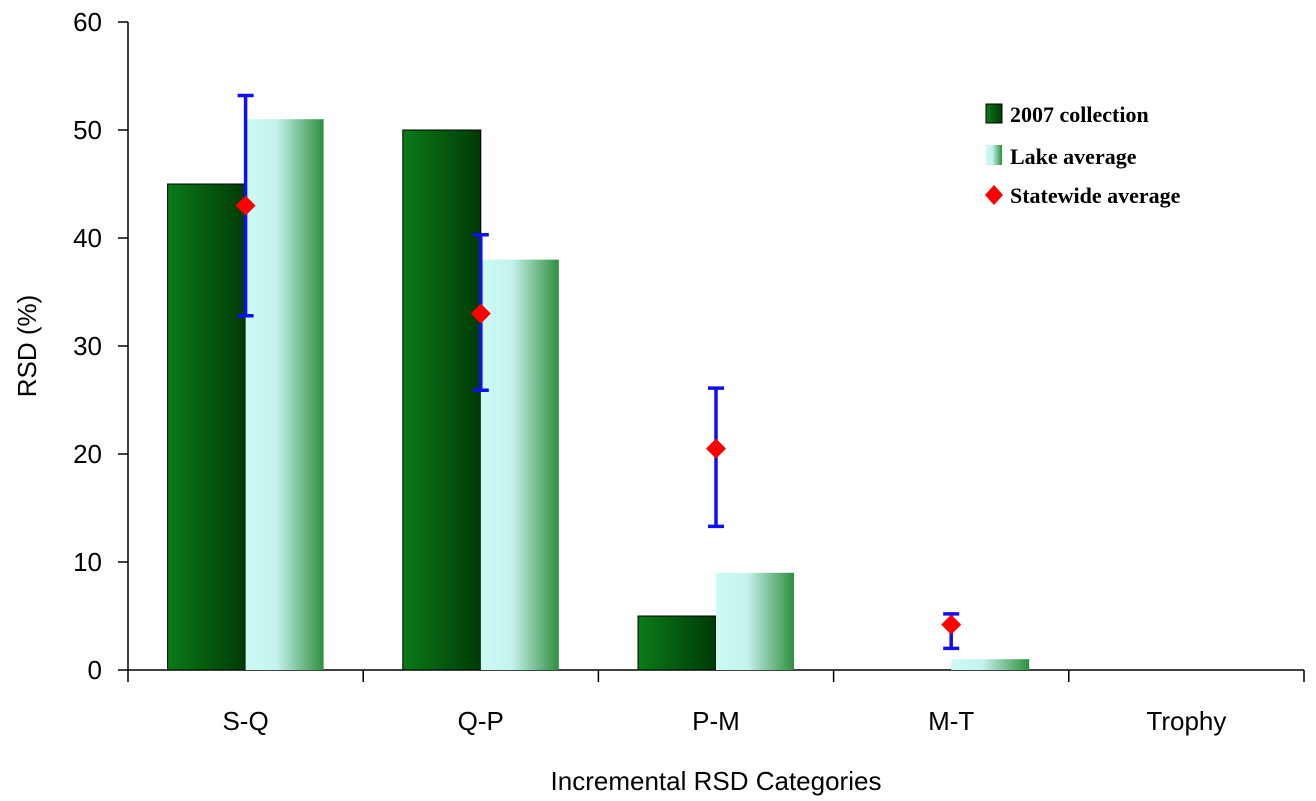  I want to click on legend-marker-statewide-average, so click(994, 195).